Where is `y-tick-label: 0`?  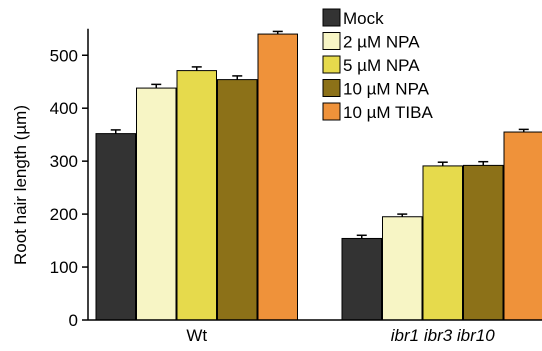 y-tick-label: 0 is located at coordinates (73, 320).